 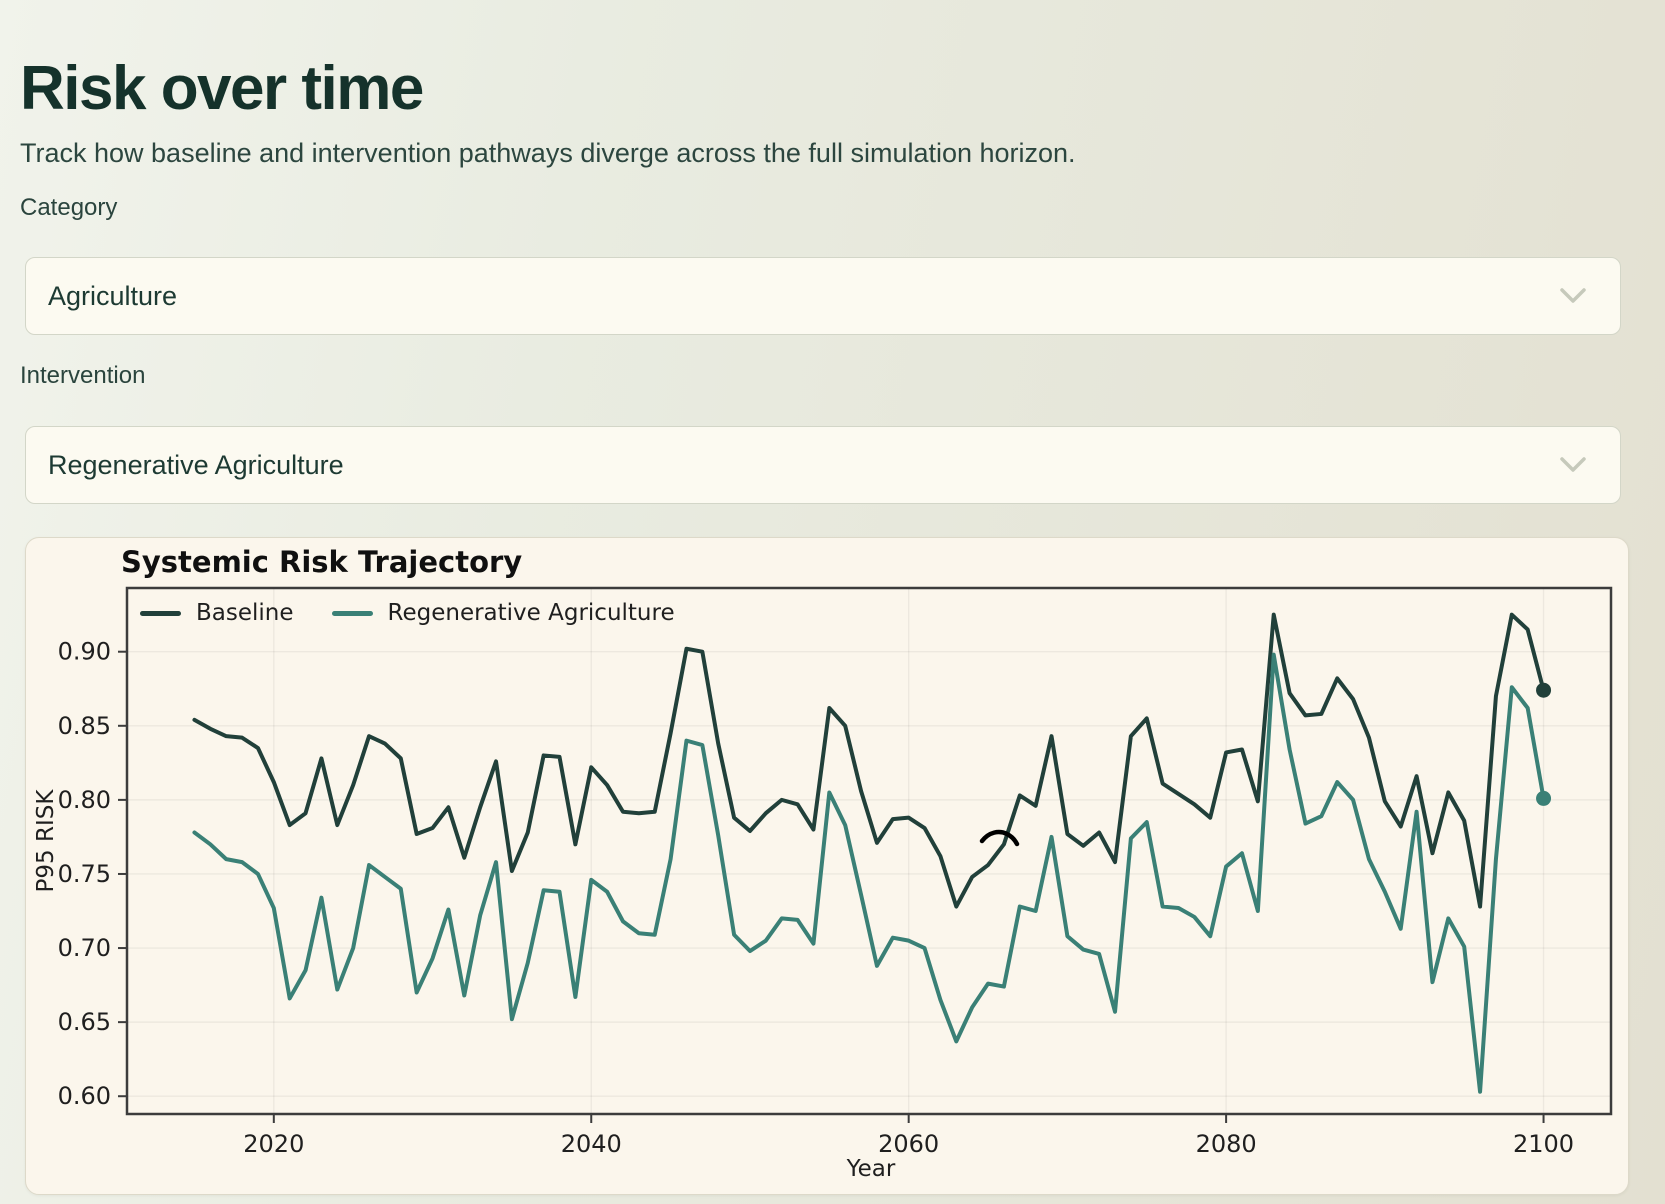 I want to click on x-tick-label: 2040, so click(x=591, y=1144).